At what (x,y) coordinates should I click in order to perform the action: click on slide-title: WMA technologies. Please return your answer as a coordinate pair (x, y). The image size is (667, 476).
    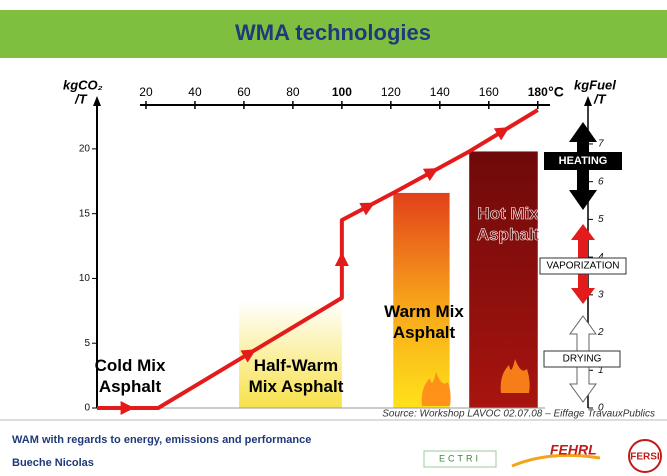
    Looking at the image, I should click on (333, 32).